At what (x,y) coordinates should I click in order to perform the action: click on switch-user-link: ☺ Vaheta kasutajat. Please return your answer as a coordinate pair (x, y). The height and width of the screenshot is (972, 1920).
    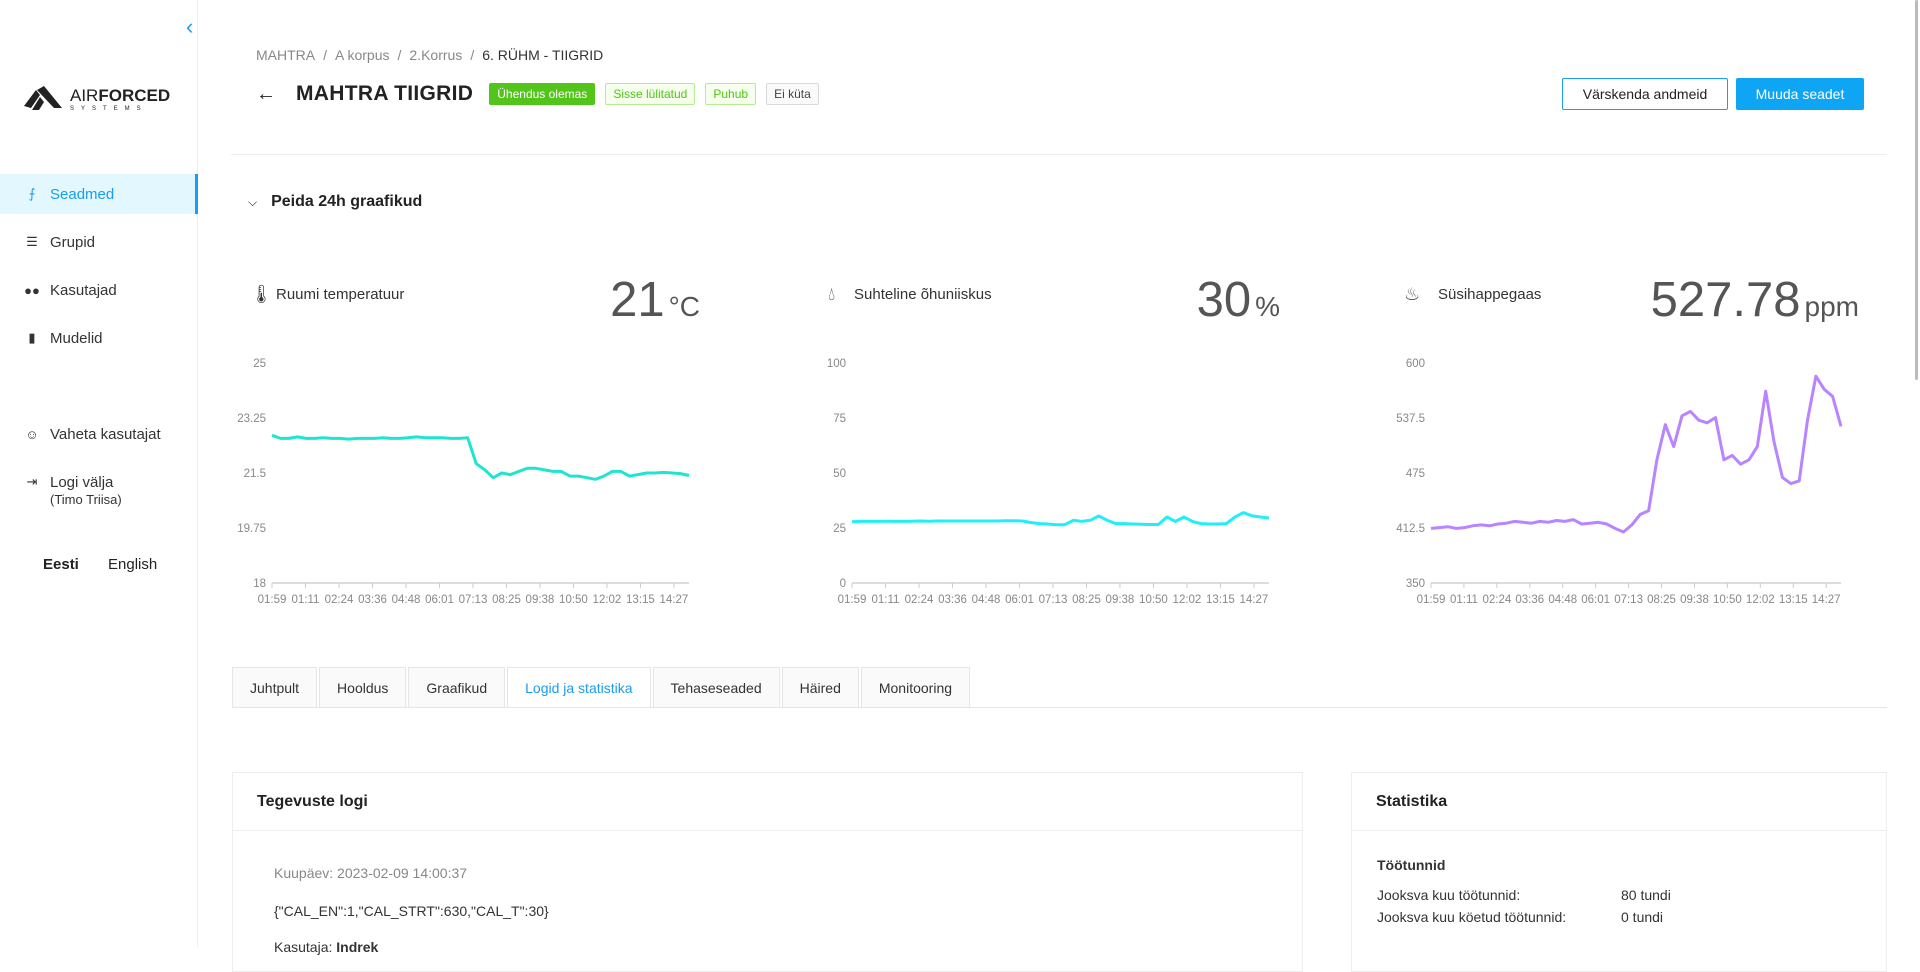
    Looking at the image, I should click on (99, 434).